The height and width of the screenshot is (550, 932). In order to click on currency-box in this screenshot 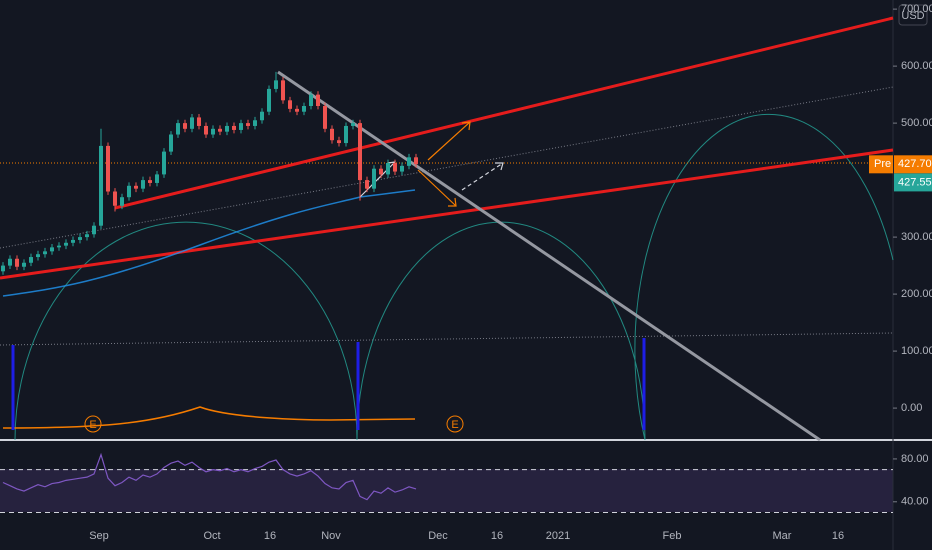, I will do `click(913, 15)`.